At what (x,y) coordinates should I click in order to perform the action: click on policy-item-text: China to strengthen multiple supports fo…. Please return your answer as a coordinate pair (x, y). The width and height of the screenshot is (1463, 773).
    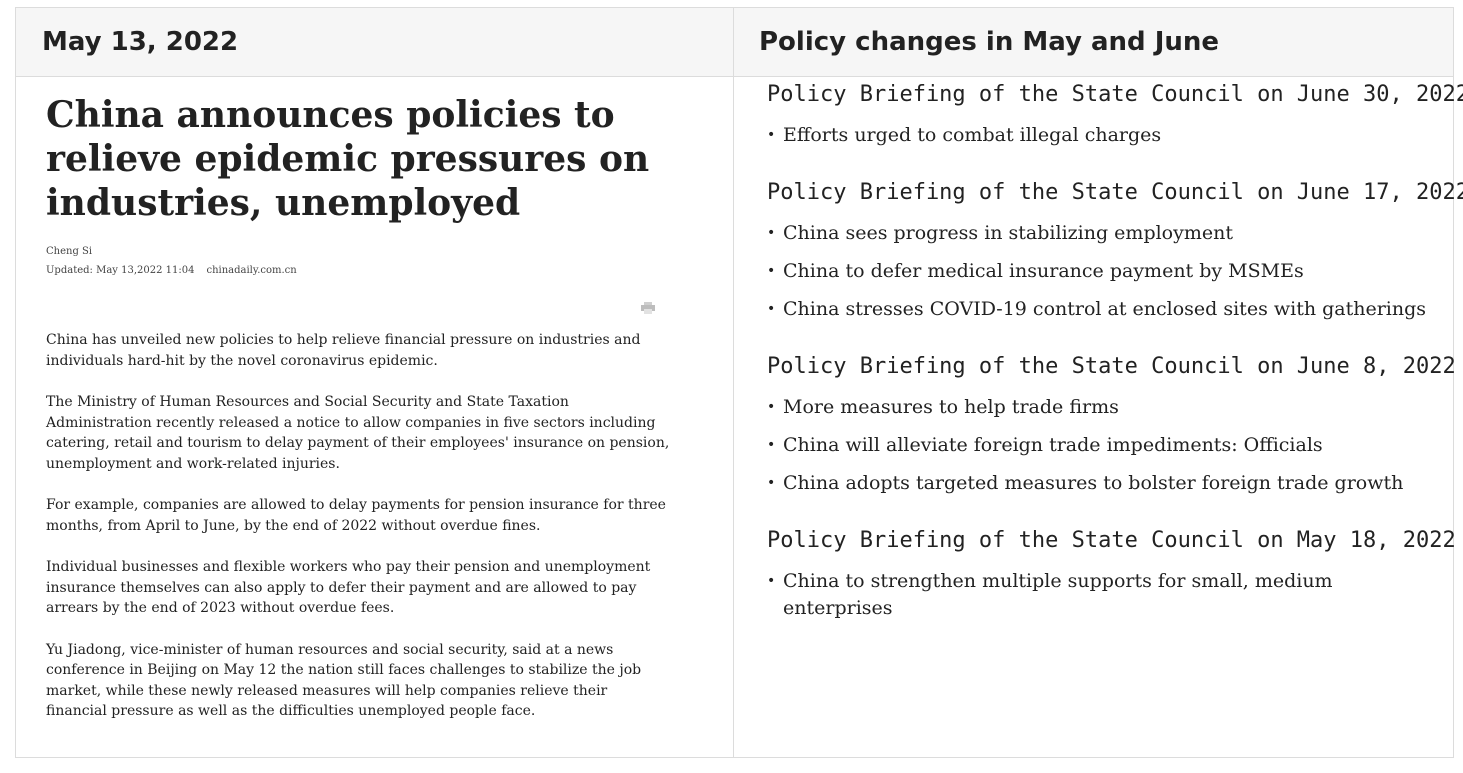
    Looking at the image, I should click on (1058, 594).